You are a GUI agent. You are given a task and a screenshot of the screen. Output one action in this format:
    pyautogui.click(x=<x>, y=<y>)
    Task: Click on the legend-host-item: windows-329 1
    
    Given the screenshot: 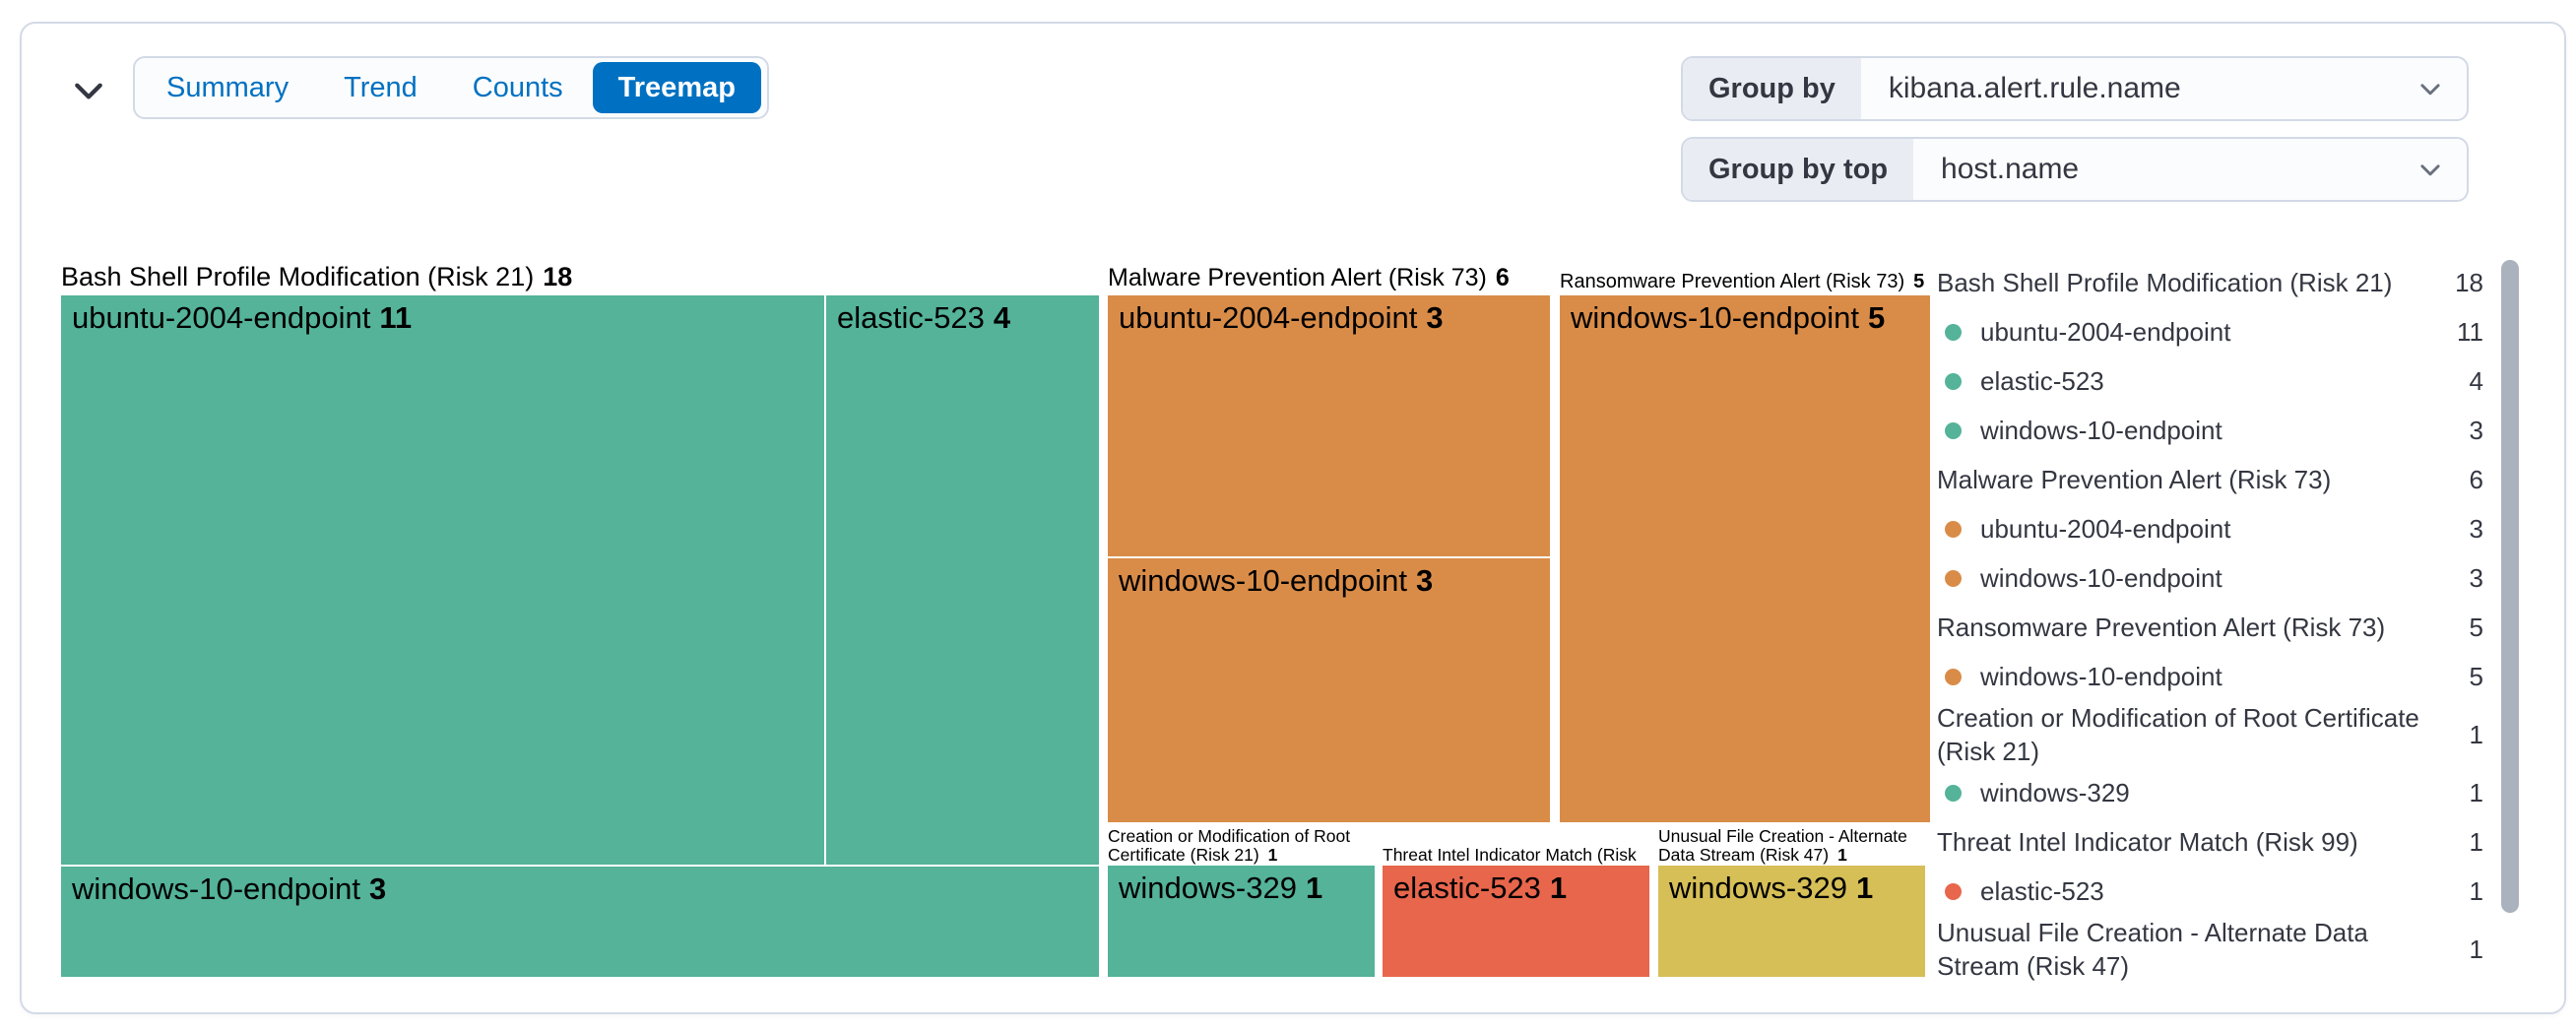 What is the action you would take?
    pyautogui.click(x=2210, y=792)
    